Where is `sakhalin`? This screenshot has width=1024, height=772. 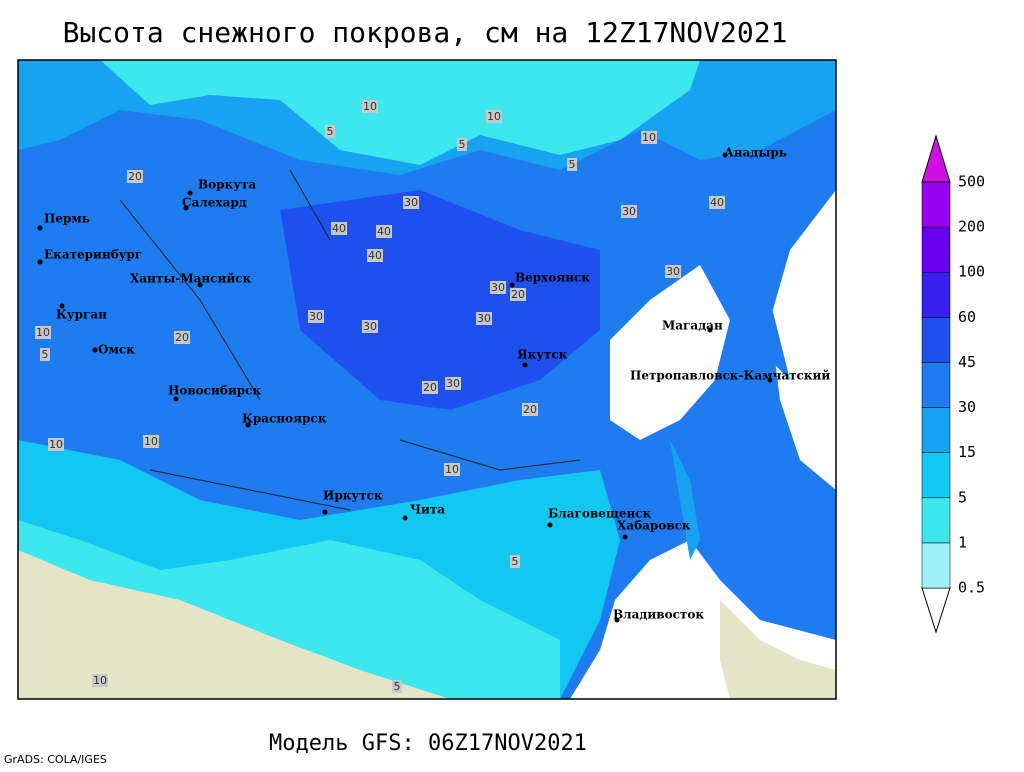 sakhalin is located at coordinates (685, 500).